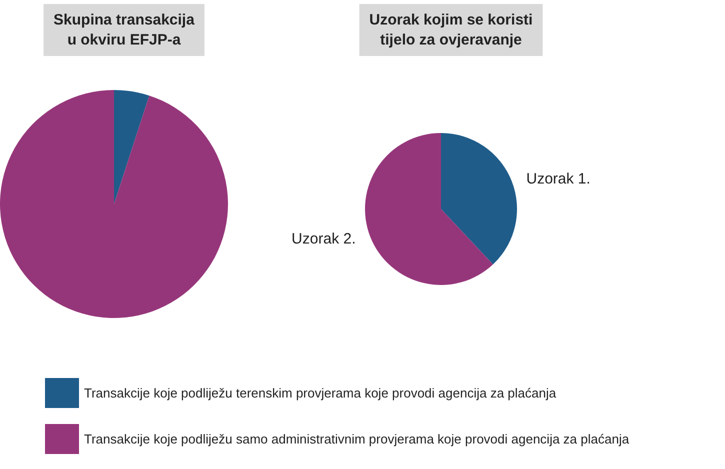  I want to click on chart-title: Uzorak kojim se koristi tijelo za ovjeravanje, so click(451, 30).